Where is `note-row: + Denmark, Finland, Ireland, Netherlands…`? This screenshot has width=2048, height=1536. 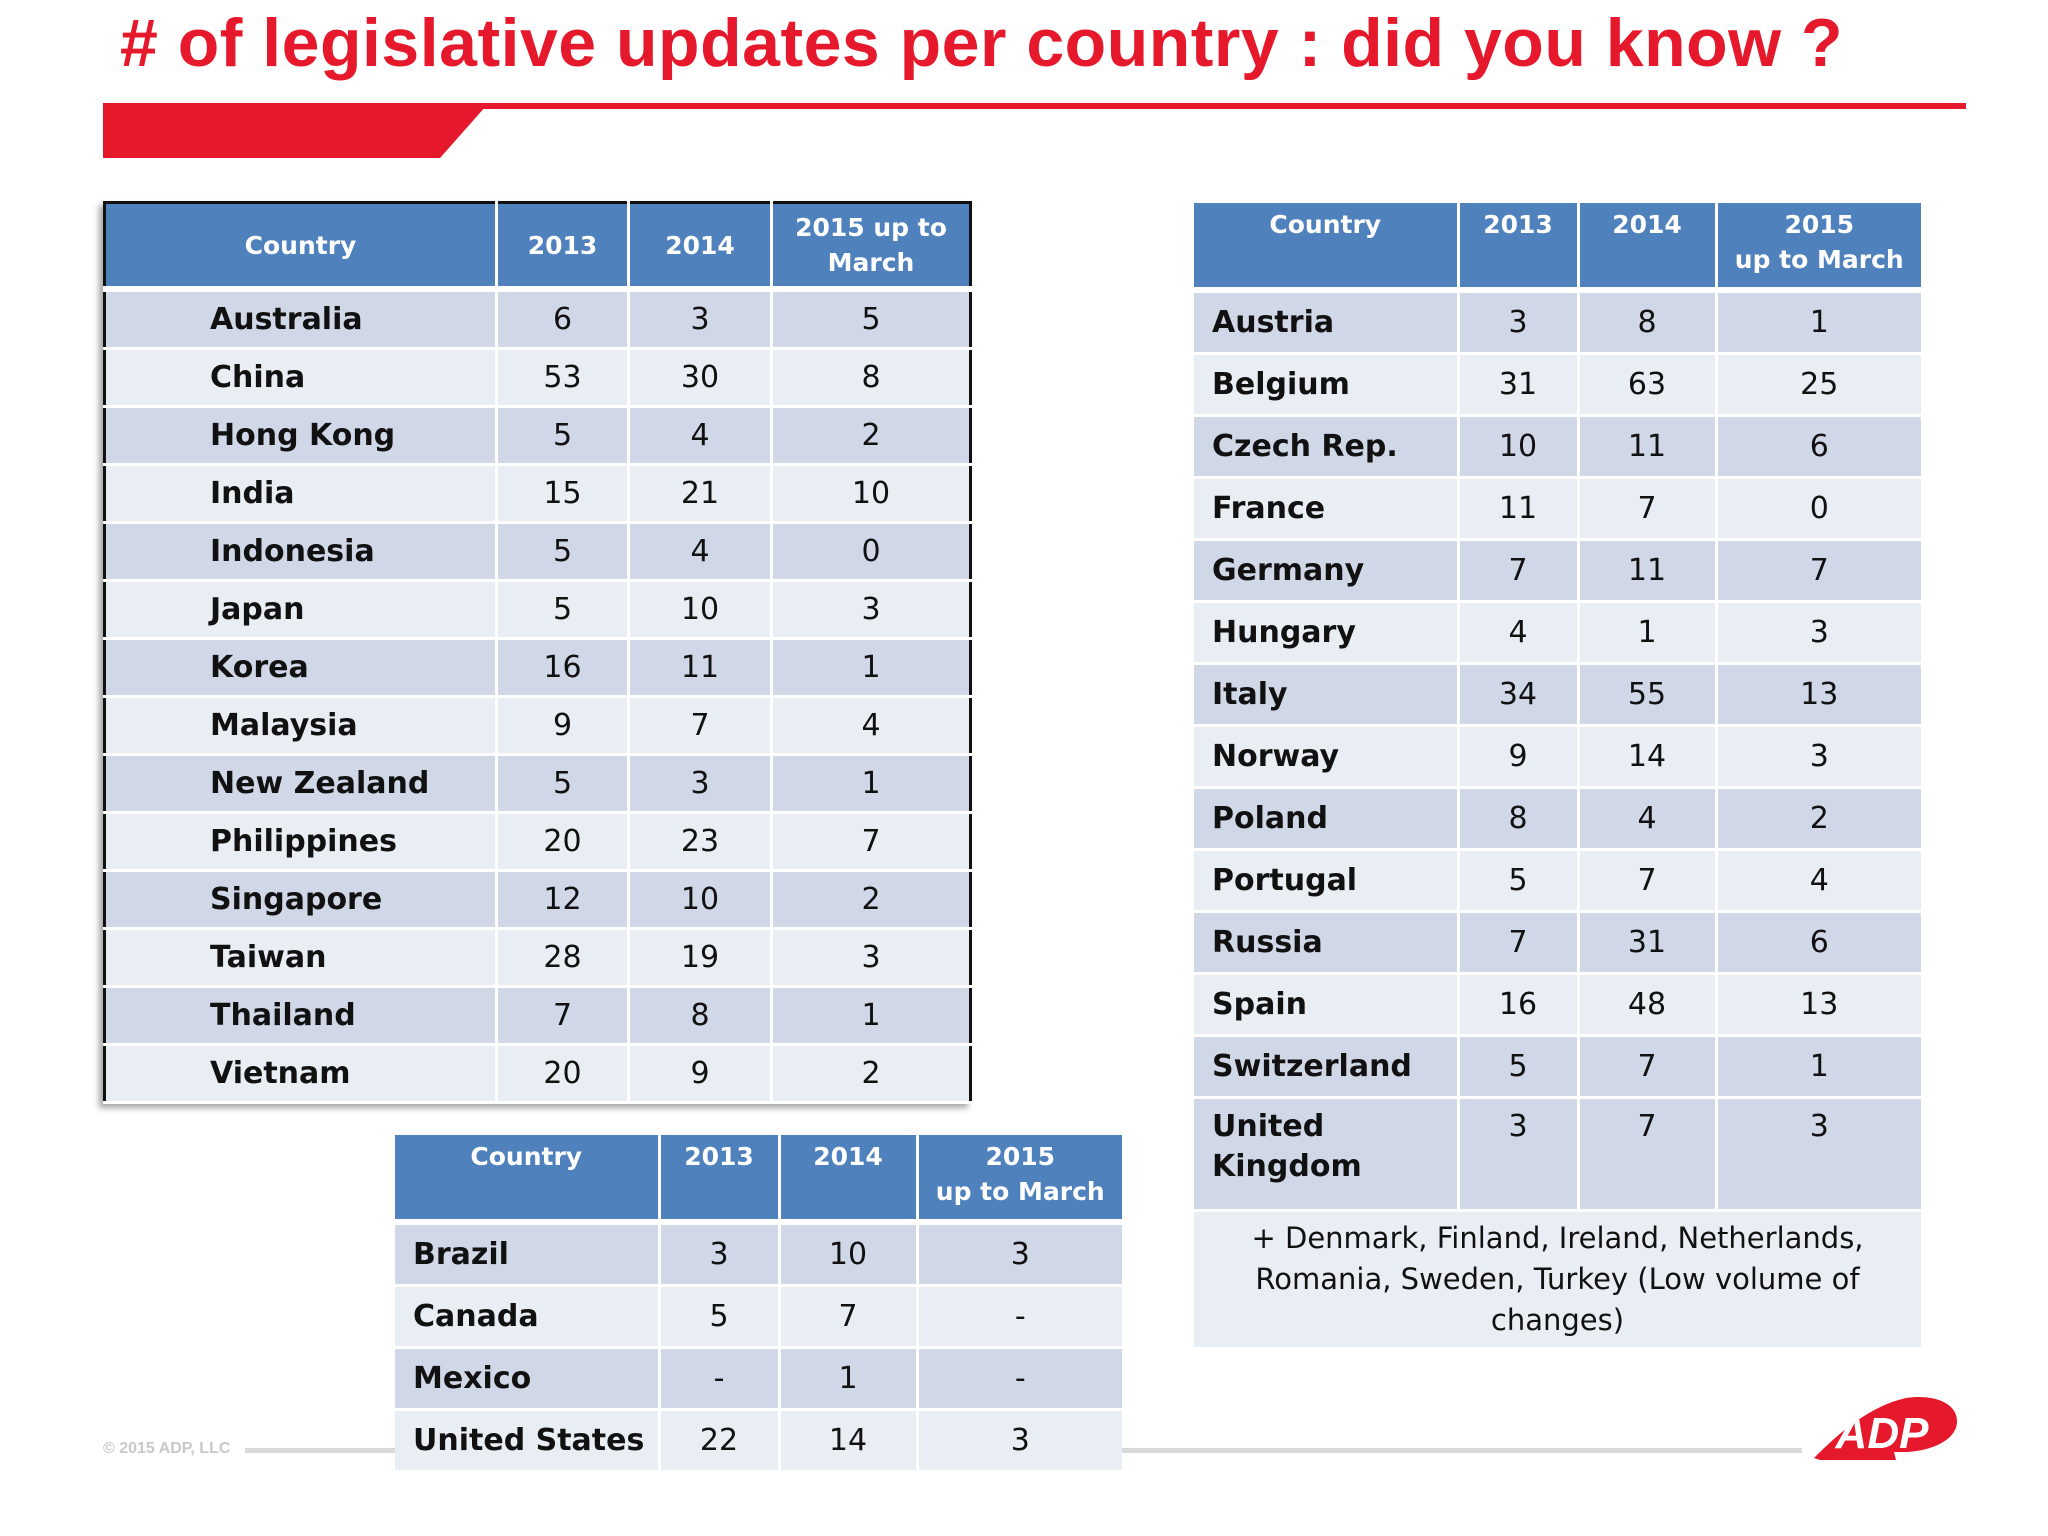 note-row: + Denmark, Finland, Ireland, Netherlands… is located at coordinates (1557, 1280).